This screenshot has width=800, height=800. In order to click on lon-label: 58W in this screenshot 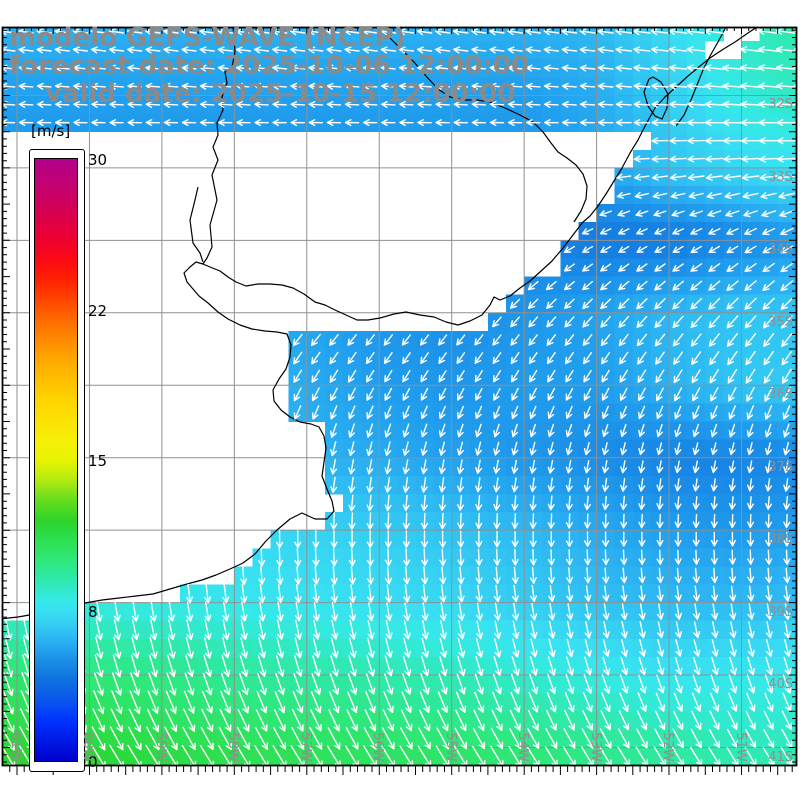, I will do `click(233, 747)`.